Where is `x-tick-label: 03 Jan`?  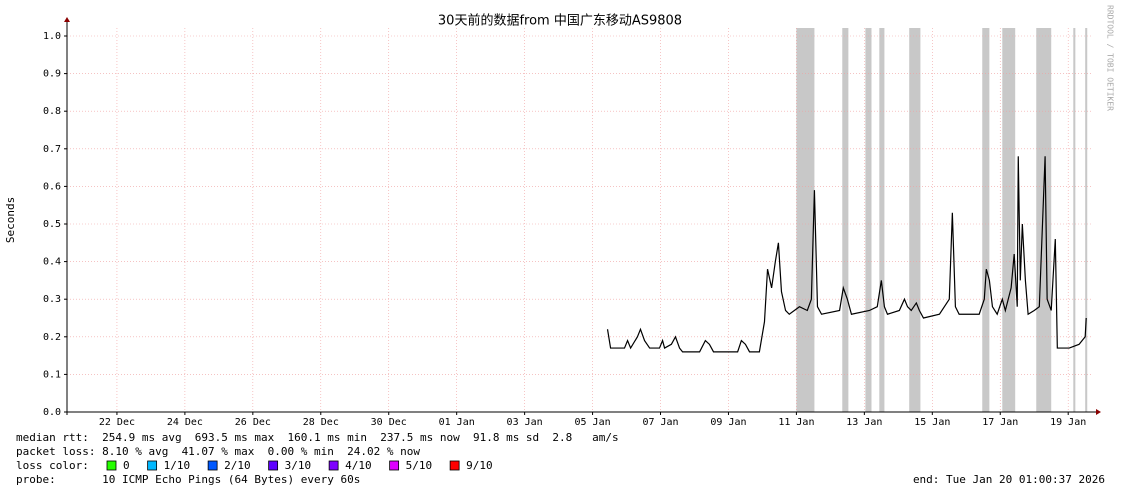
x-tick-label: 03 Jan is located at coordinates (525, 422).